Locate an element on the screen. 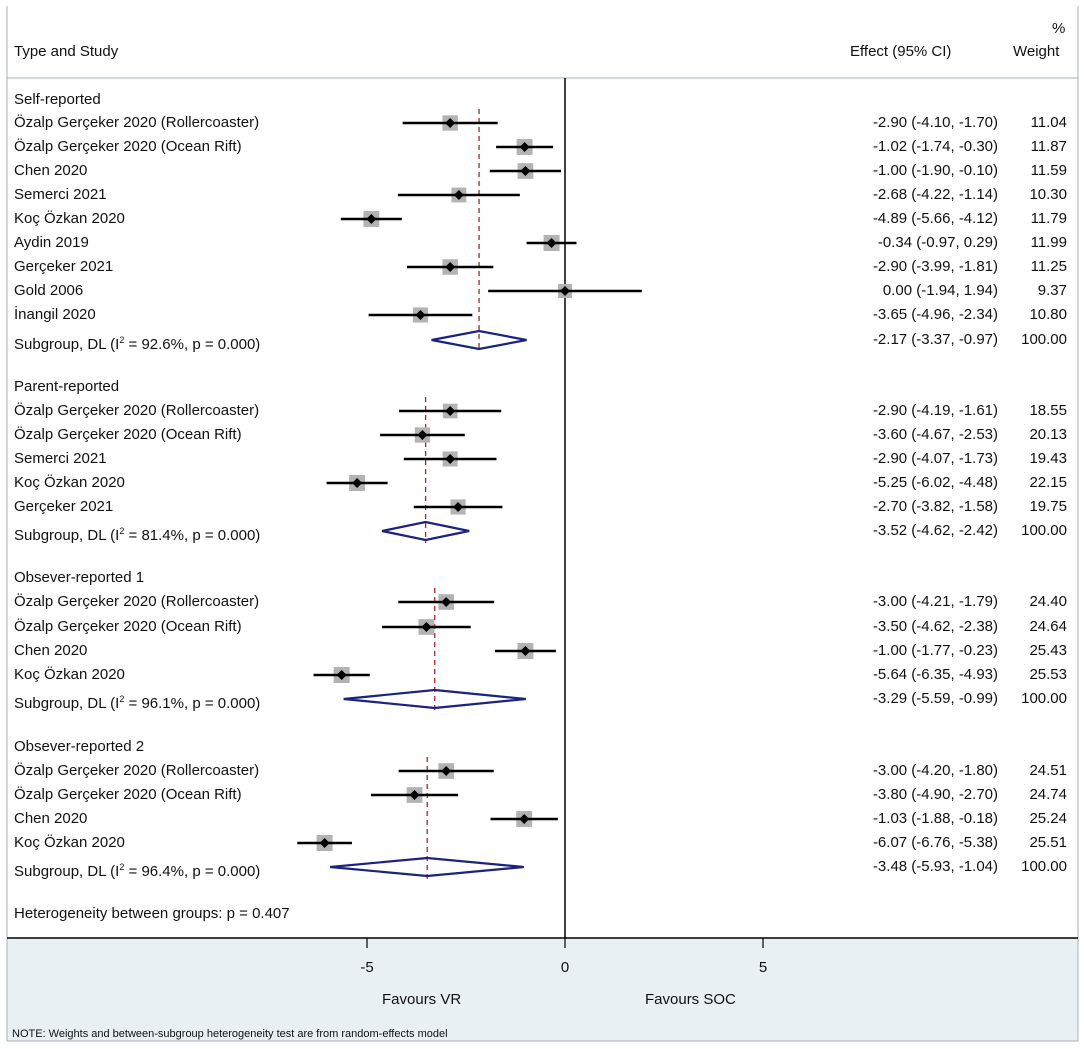 The image size is (1084, 1049). subgroup-label: Subgroup, DL (I2 = 92.6%, p = 0.000) is located at coordinates (137, 344).